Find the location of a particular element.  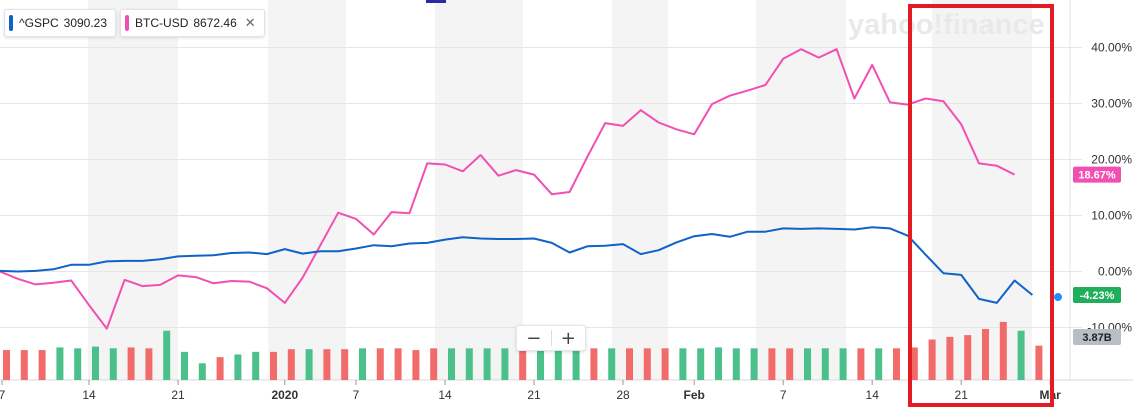

volume-last-value-badge: 3.87B is located at coordinates (1096, 338).